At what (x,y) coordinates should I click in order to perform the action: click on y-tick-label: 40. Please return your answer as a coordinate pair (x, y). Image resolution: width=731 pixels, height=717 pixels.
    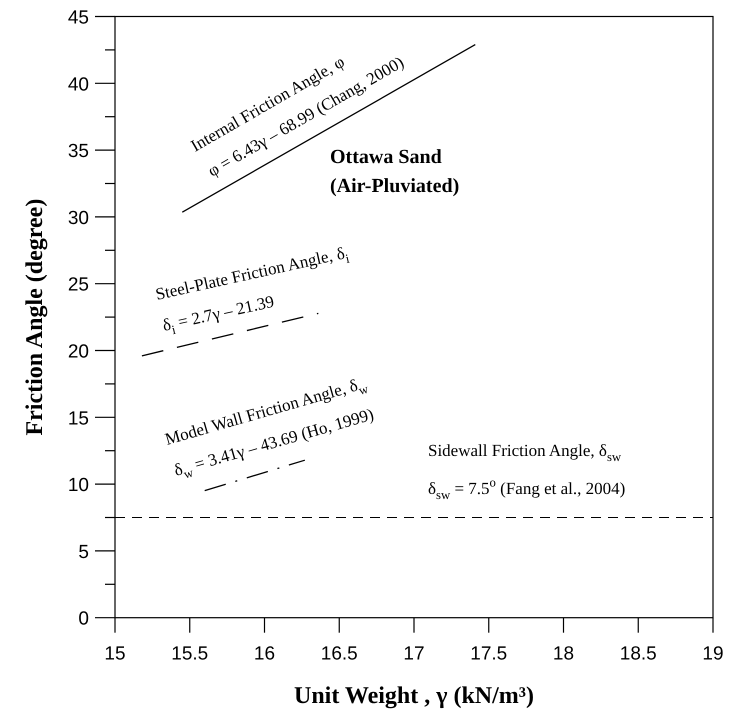
    Looking at the image, I should click on (78, 85).